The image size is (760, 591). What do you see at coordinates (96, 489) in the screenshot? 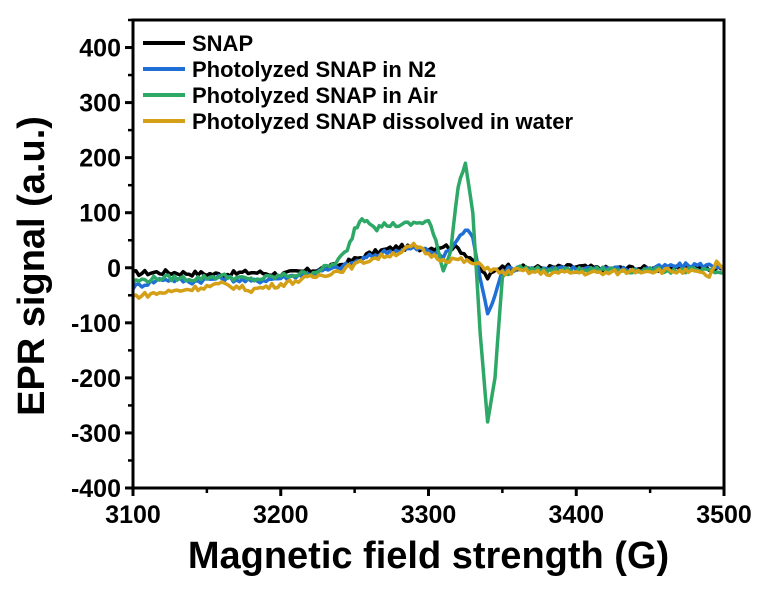
I see `y-tick-label: -400` at bounding box center [96, 489].